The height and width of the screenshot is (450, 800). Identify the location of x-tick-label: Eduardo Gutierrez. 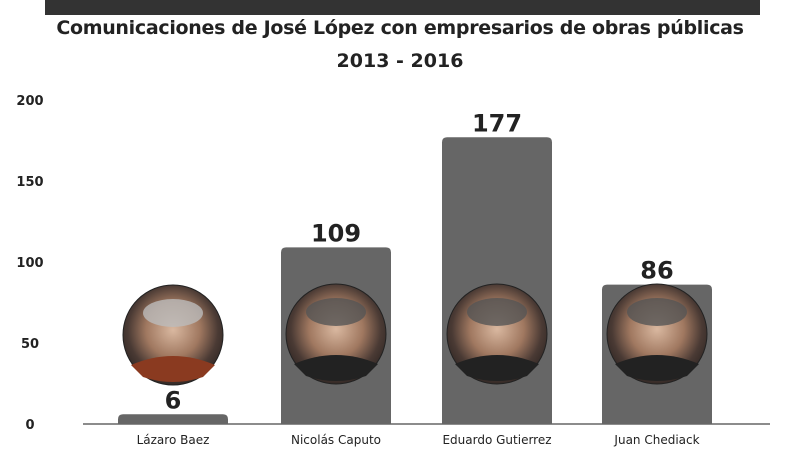
(496, 440).